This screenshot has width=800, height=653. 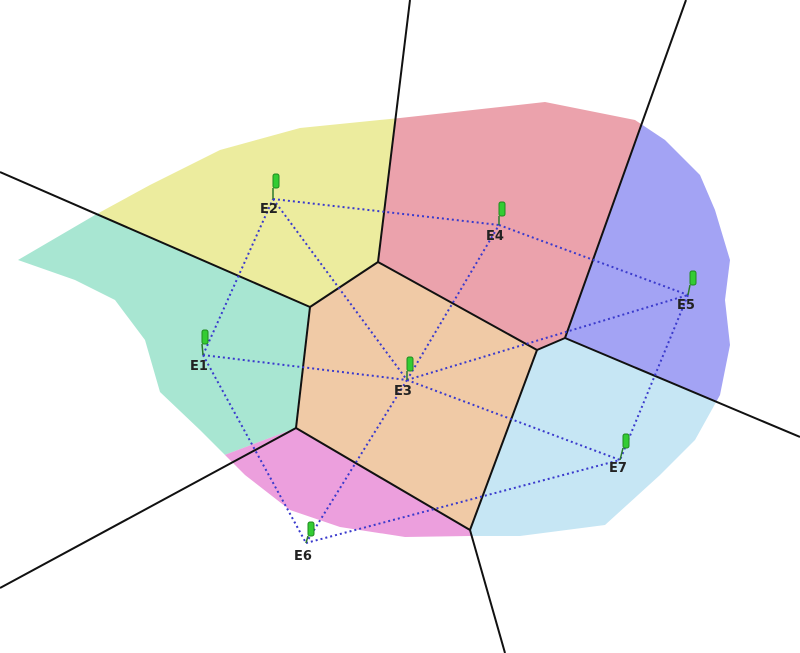 I want to click on triangulation-edge-e6-e7, so click(x=463, y=501).